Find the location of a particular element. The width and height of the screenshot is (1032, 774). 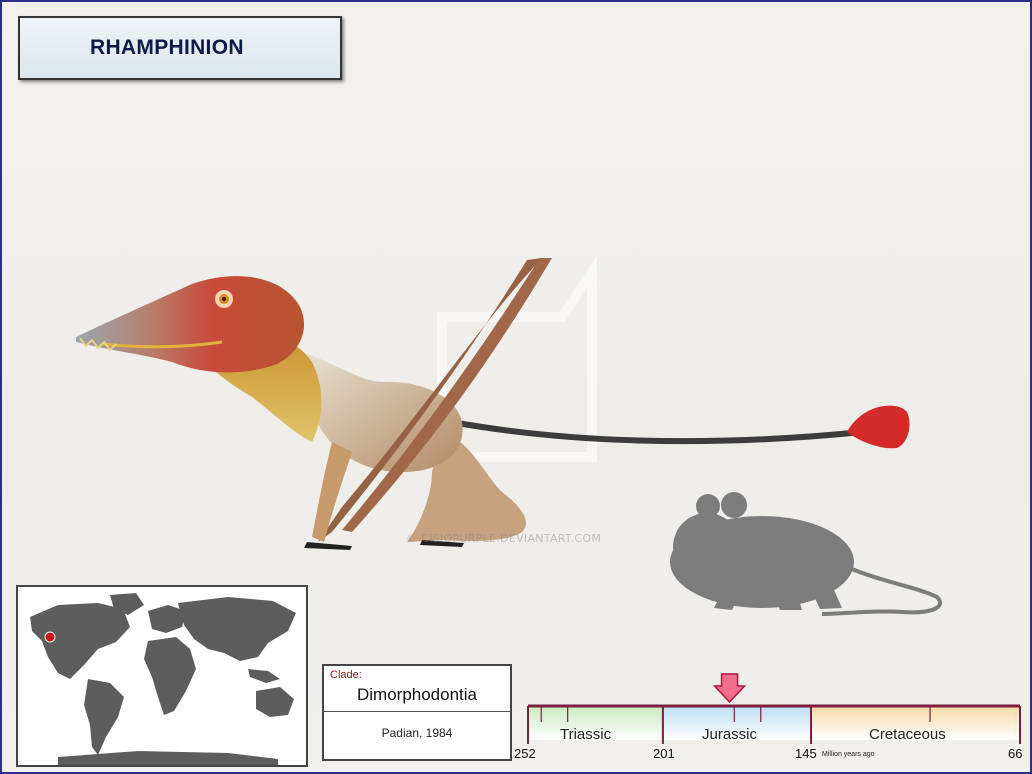

folded-wing-left is located at coordinates (430, 400).